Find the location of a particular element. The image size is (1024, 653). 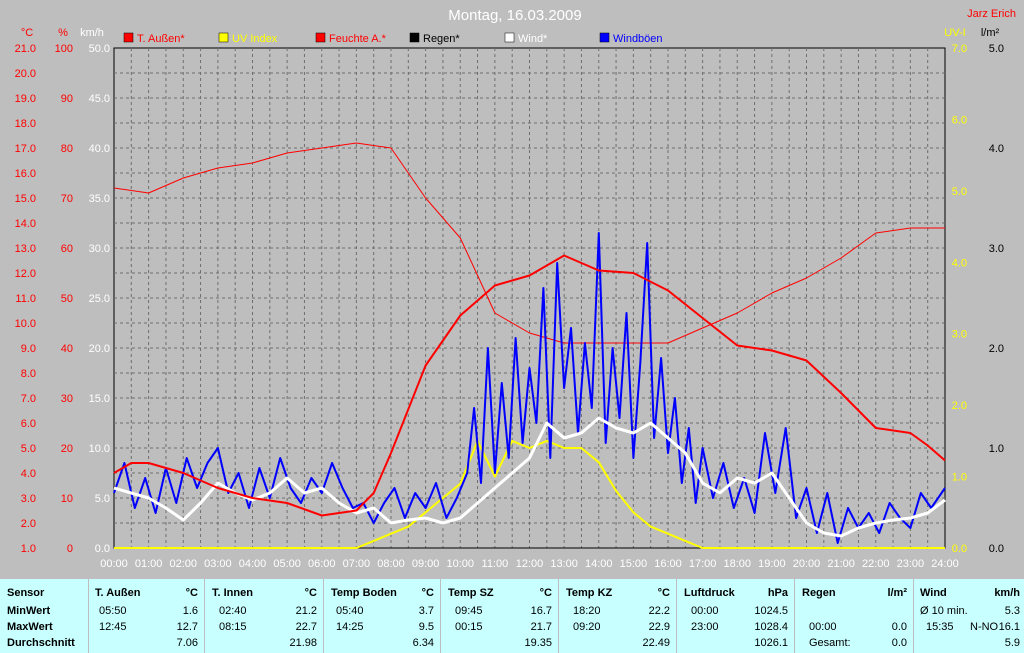

wind-axis-tick: 5.0 is located at coordinates (102, 499).